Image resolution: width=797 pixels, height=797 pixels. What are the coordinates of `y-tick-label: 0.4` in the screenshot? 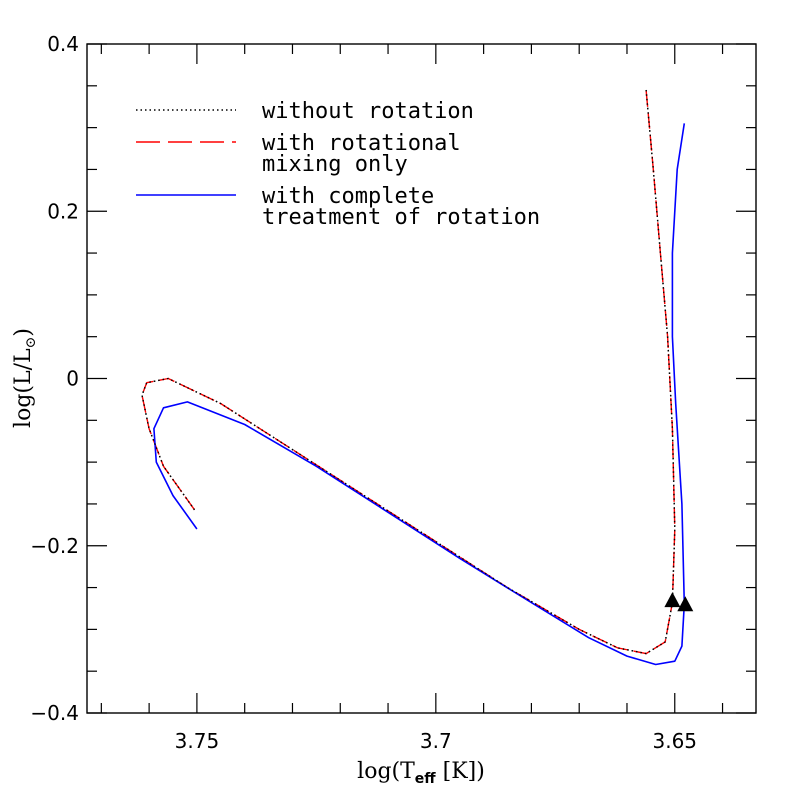 It's located at (63, 44).